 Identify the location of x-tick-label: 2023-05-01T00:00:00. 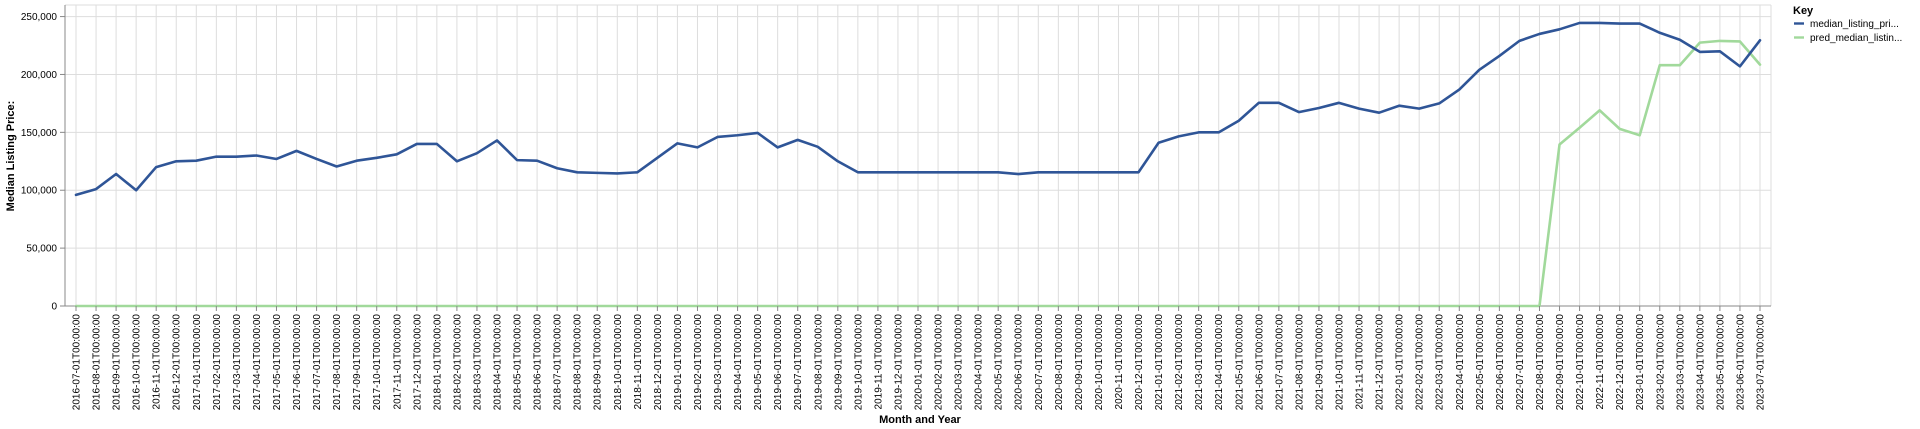
(1720, 362).